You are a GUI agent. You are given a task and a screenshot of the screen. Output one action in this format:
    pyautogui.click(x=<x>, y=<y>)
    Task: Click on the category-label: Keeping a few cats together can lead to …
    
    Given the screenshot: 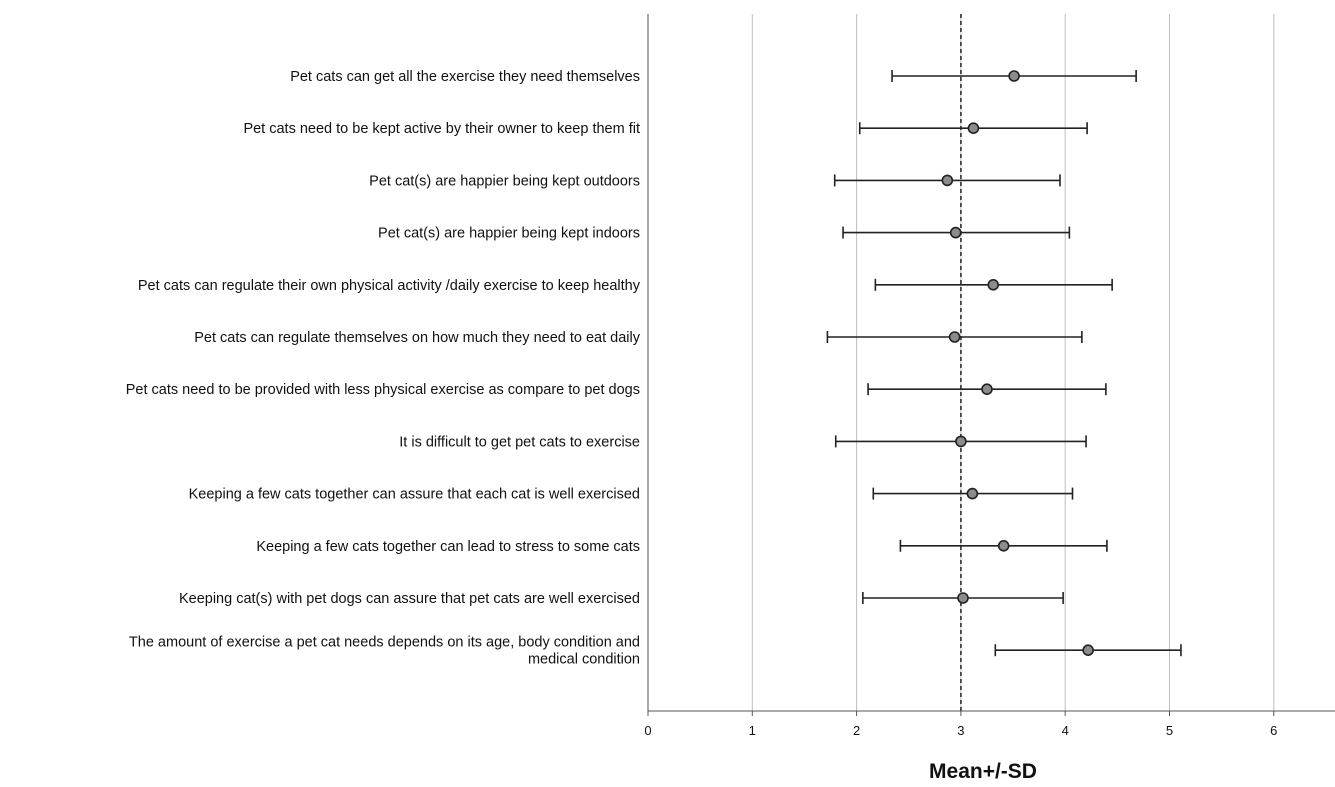 What is the action you would take?
    pyautogui.click(x=448, y=547)
    